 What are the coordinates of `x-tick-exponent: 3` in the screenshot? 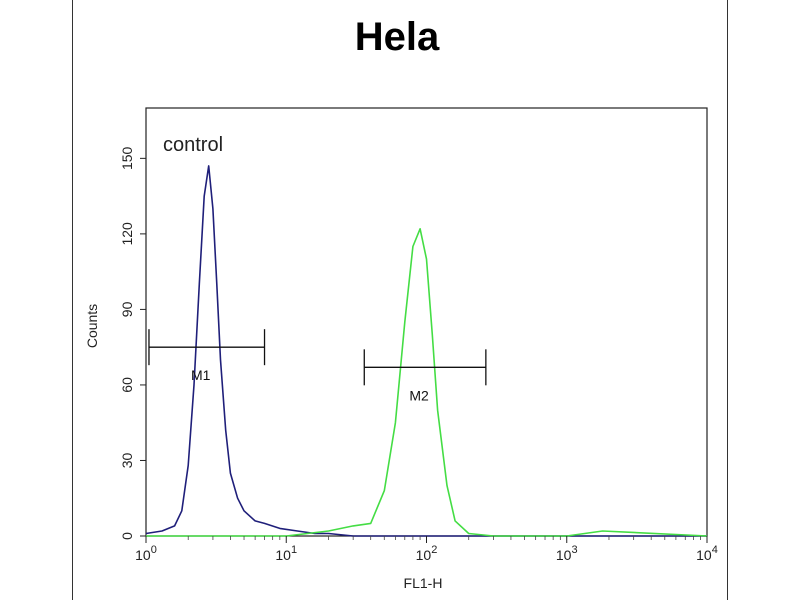 It's located at (574, 550).